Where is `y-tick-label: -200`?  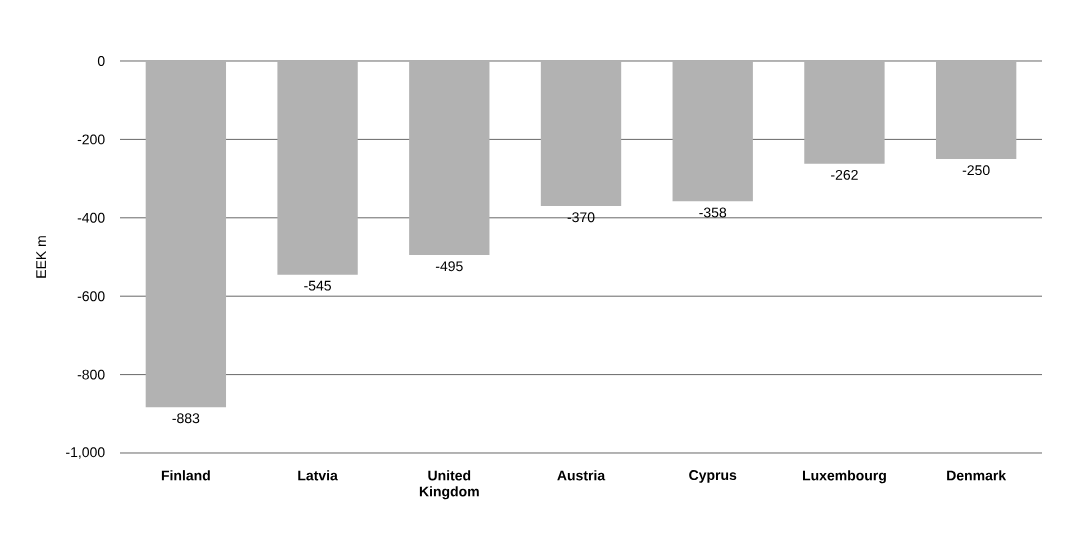 y-tick-label: -200 is located at coordinates (91, 139).